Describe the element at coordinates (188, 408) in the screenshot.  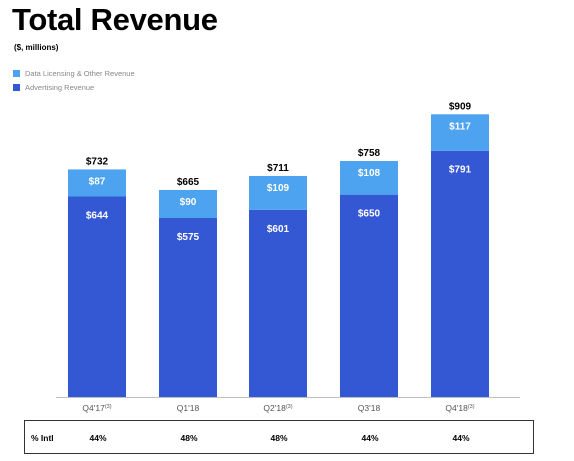
I see `x-tick-label: Q1'18` at that location.